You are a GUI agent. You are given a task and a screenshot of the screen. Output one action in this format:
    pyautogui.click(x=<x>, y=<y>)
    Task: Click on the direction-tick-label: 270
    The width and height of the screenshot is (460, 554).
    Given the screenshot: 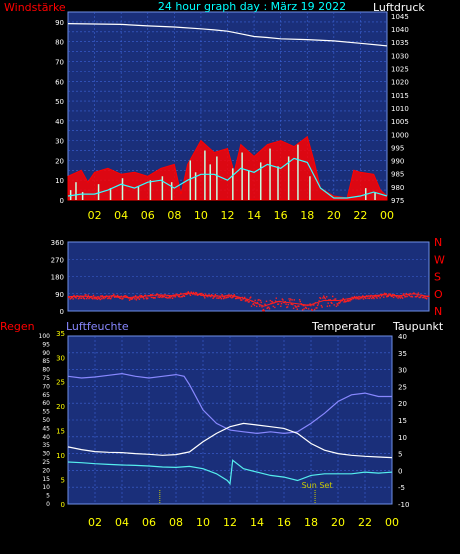 What is the action you would take?
    pyautogui.click(x=57, y=260)
    